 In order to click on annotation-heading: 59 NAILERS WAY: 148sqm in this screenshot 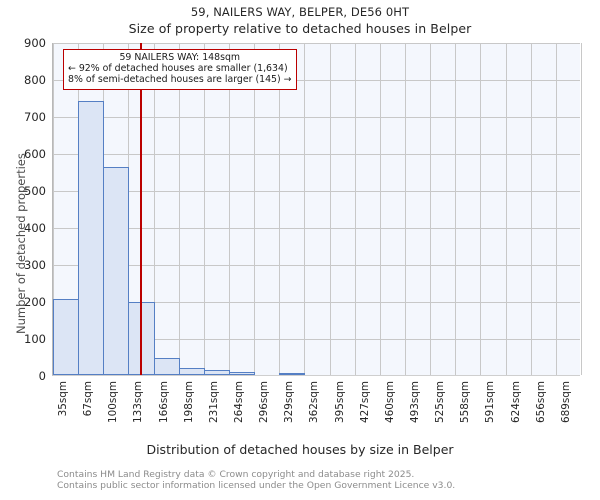, I will do `click(180, 57)`.